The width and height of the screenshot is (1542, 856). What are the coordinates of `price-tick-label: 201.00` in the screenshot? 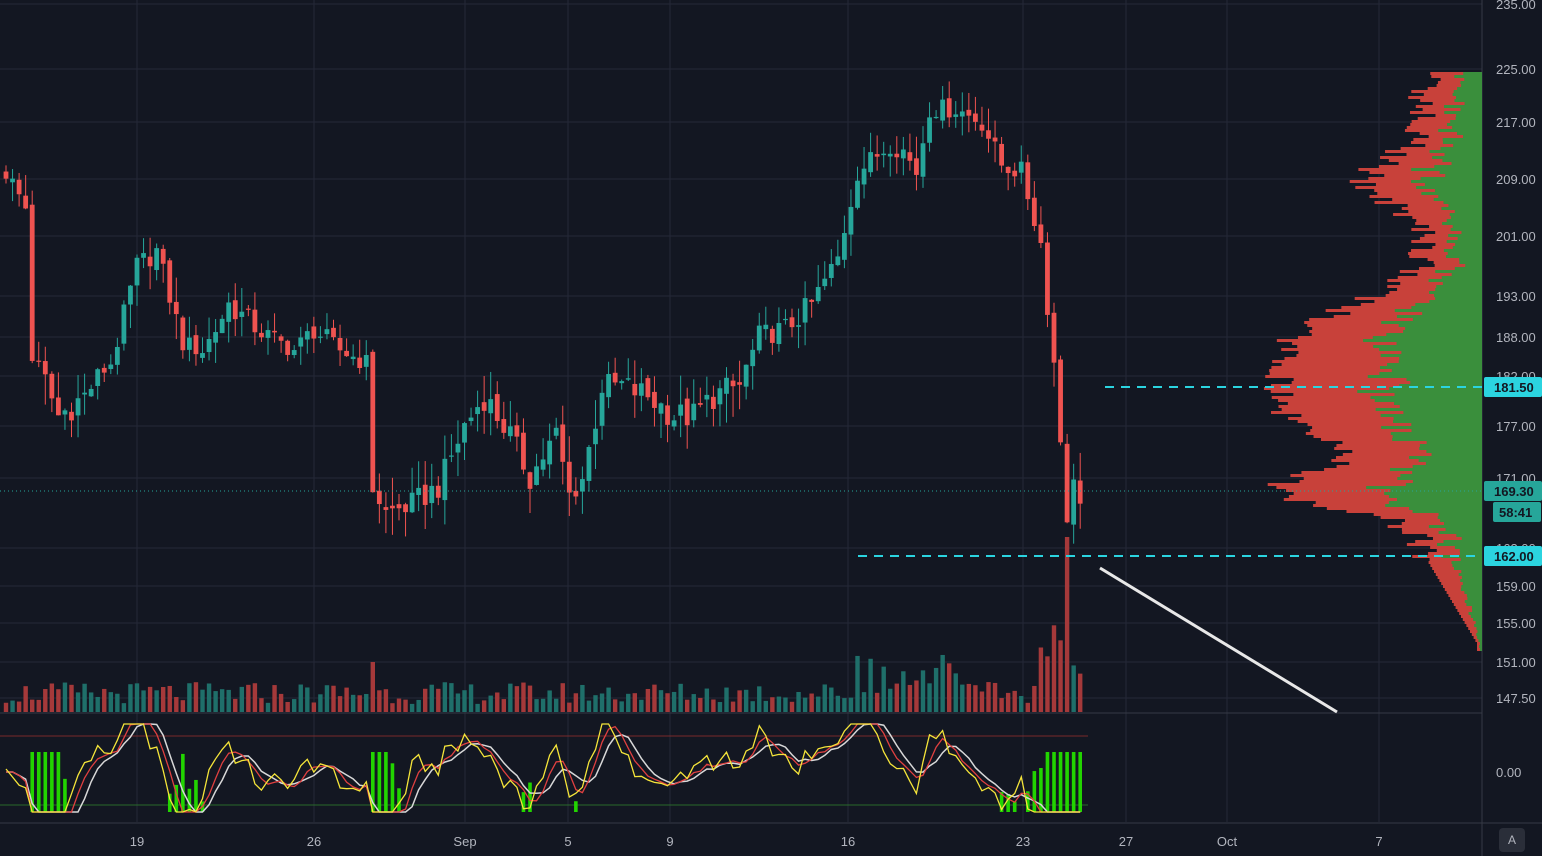 It's located at (1516, 236).